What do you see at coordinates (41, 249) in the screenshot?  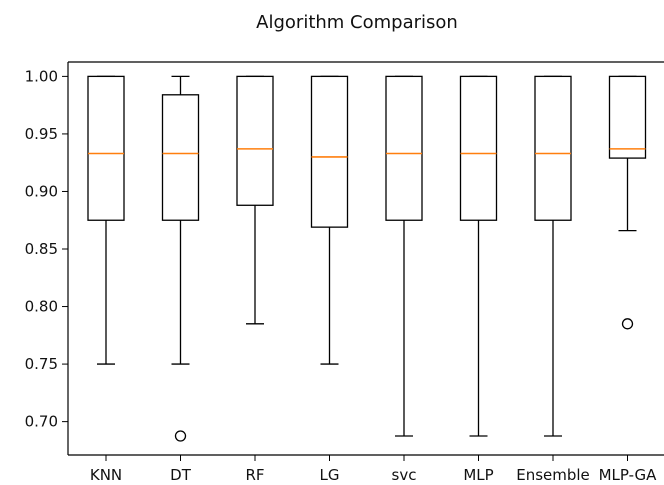 I see `y-tick-label: 0.85` at bounding box center [41, 249].